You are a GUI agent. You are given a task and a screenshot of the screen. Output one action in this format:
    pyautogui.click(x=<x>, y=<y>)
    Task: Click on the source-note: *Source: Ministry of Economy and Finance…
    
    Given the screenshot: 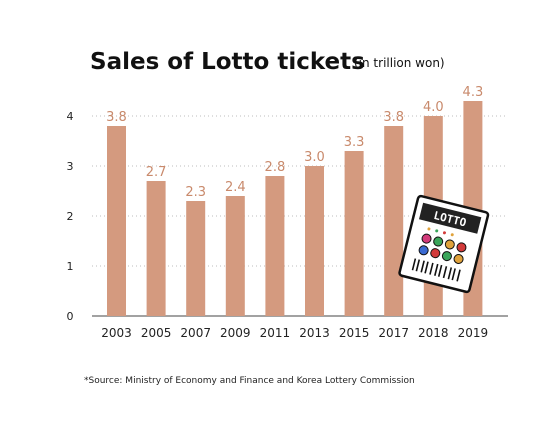 What is the action you would take?
    pyautogui.click(x=249, y=381)
    